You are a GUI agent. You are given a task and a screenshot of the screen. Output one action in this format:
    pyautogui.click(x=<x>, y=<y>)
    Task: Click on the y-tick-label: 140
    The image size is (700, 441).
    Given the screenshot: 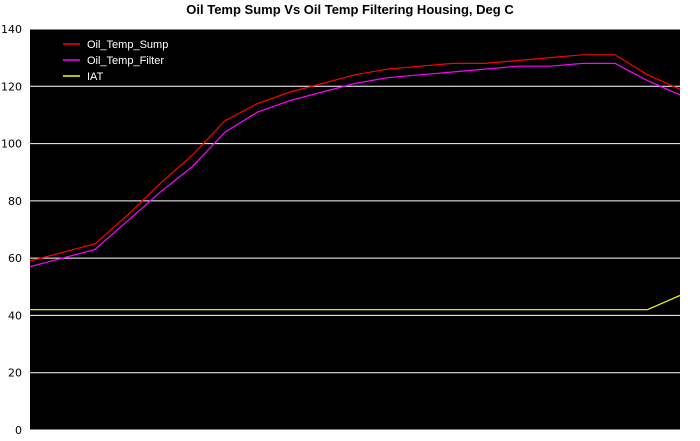 What is the action you would take?
    pyautogui.click(x=11, y=29)
    